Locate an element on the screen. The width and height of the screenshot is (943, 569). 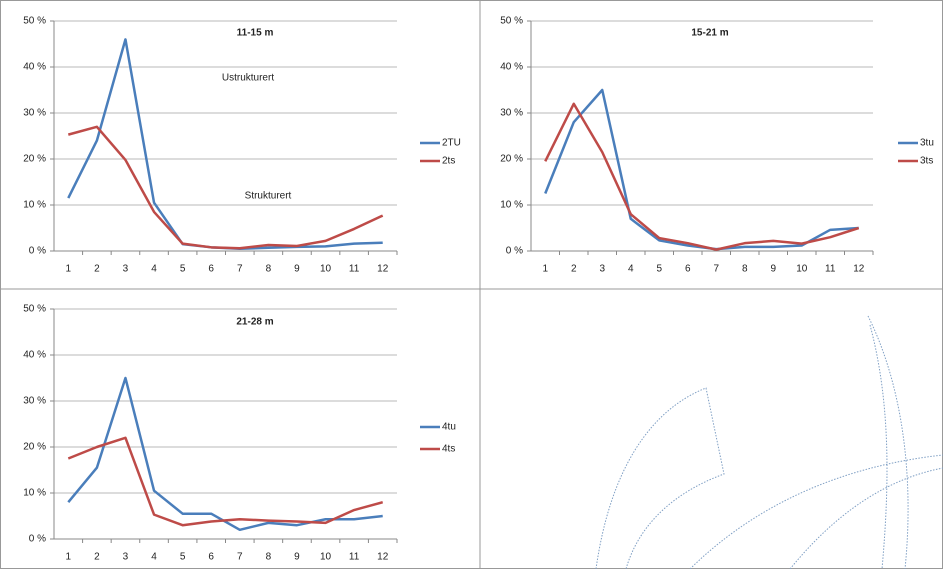
legend-label: 2TU is located at coordinates (451, 143).